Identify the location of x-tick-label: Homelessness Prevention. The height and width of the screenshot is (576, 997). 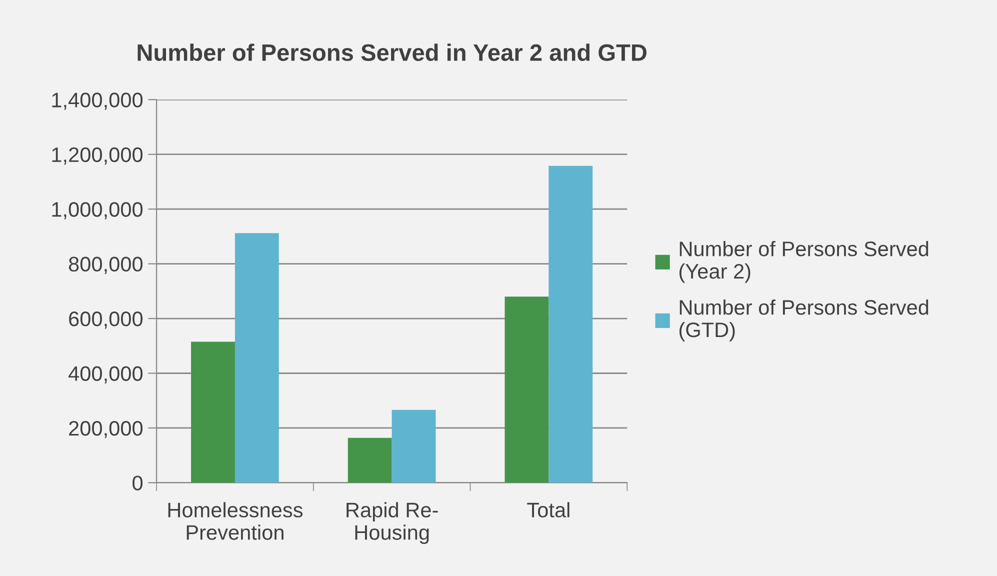
(235, 521).